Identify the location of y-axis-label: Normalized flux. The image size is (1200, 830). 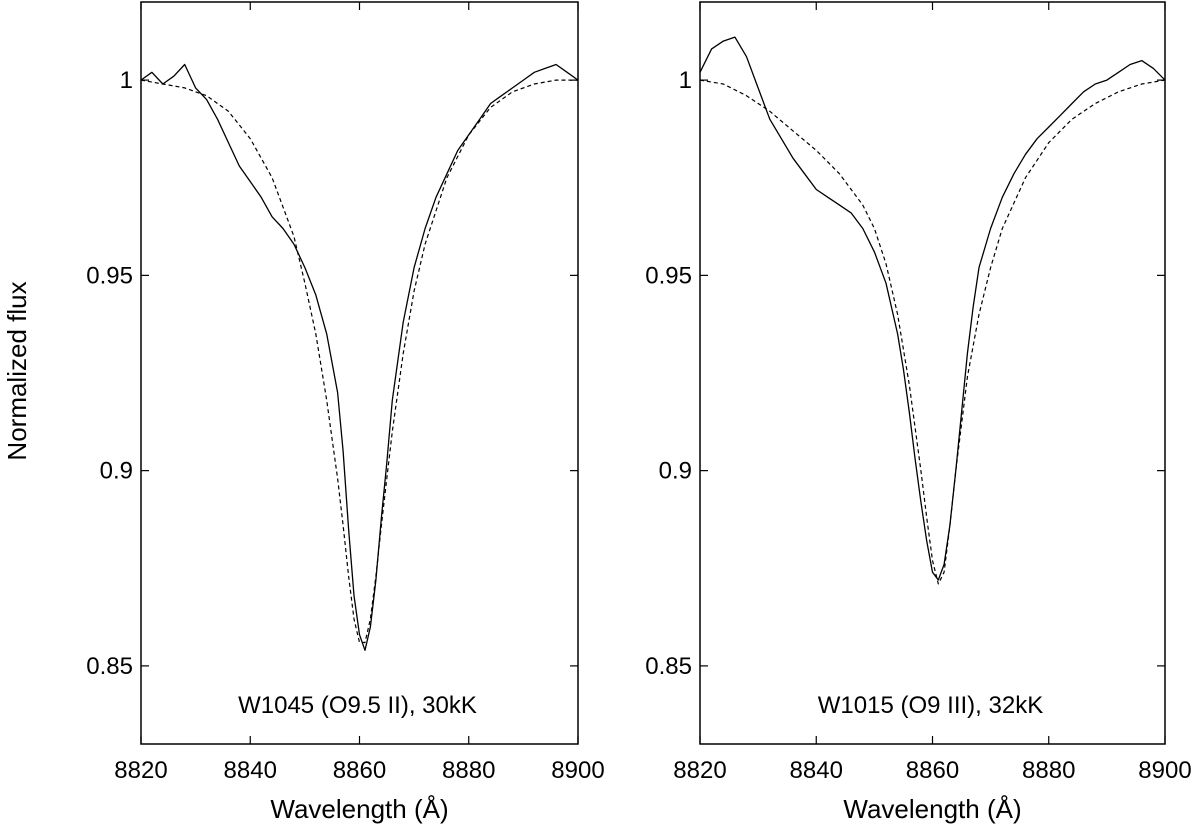
(17, 370).